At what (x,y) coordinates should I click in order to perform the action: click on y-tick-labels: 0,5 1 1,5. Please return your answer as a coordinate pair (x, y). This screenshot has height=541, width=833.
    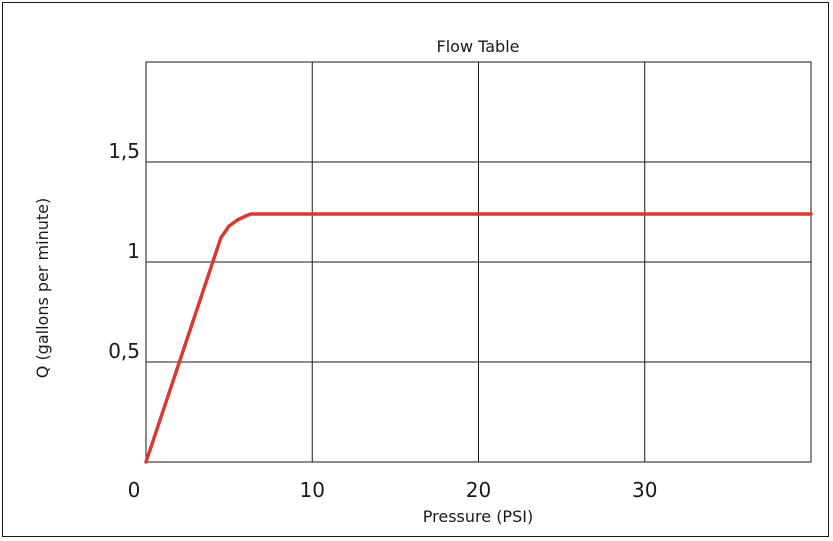
    Looking at the image, I should click on (124, 251).